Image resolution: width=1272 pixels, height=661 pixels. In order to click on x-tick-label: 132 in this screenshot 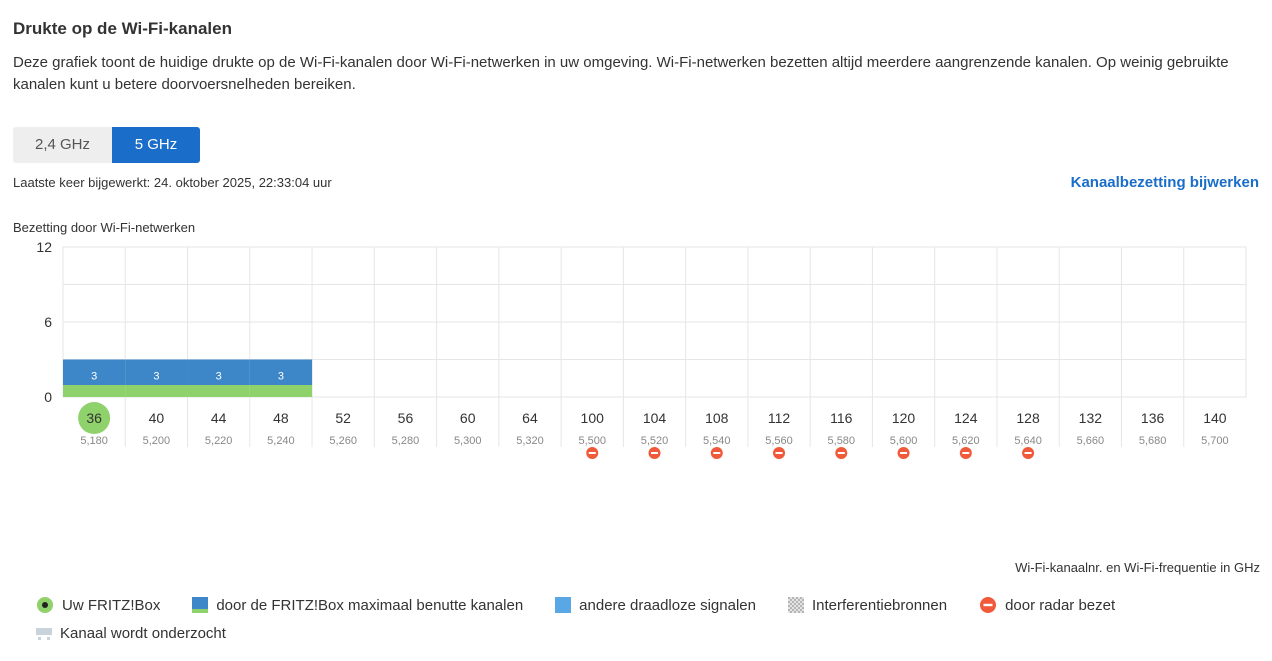, I will do `click(1091, 418)`.